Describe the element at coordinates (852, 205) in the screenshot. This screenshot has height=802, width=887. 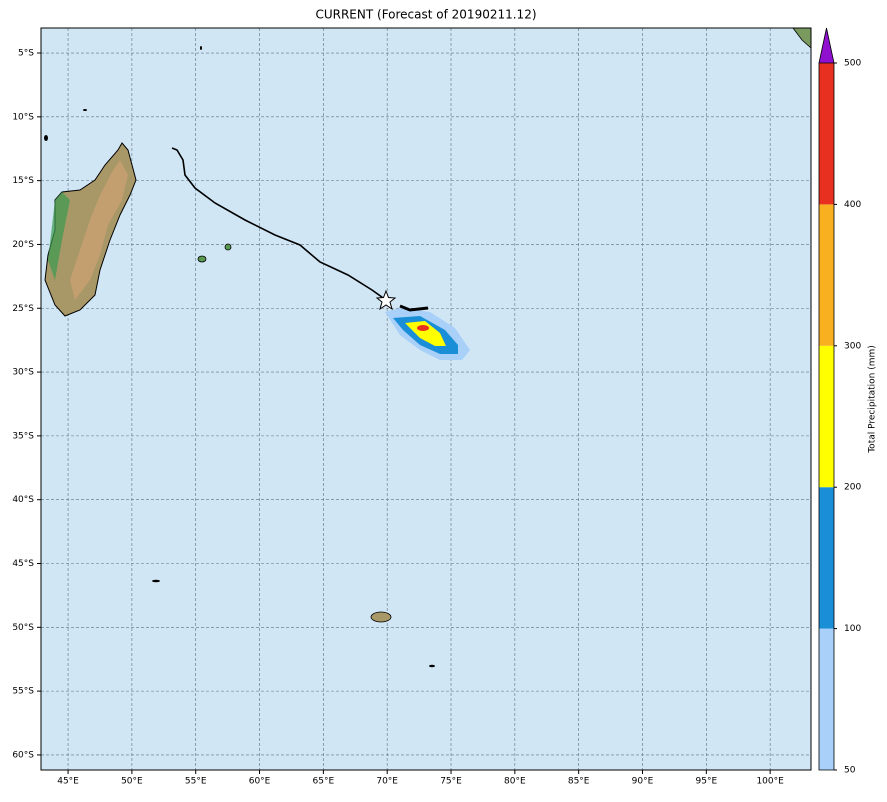
I see `colorbar-tick-label: 400` at that location.